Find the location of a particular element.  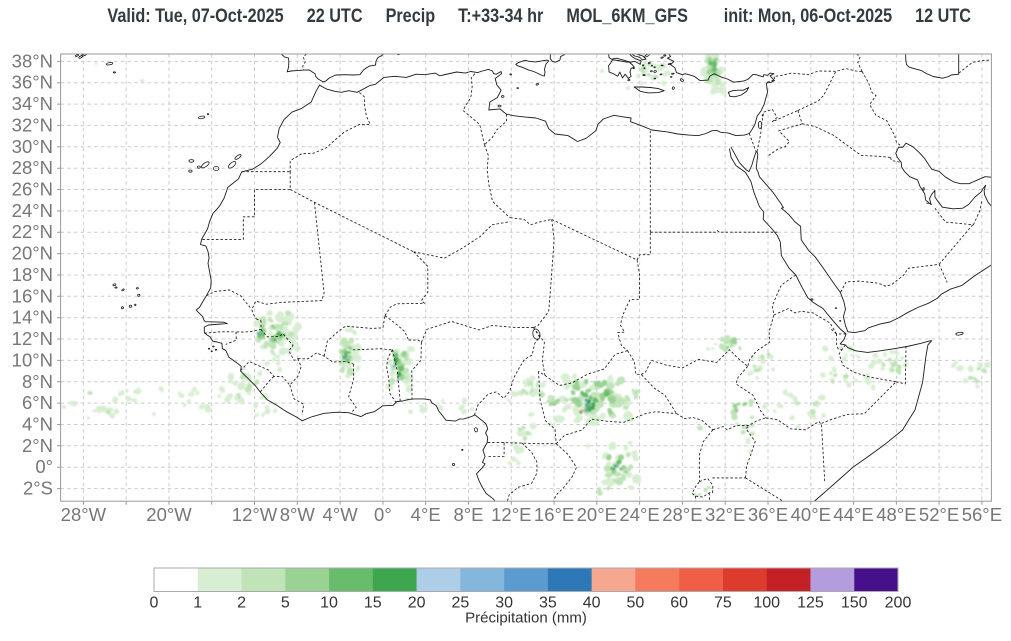

svg-text: Précipitation (mm) is located at coordinates (526, 618).